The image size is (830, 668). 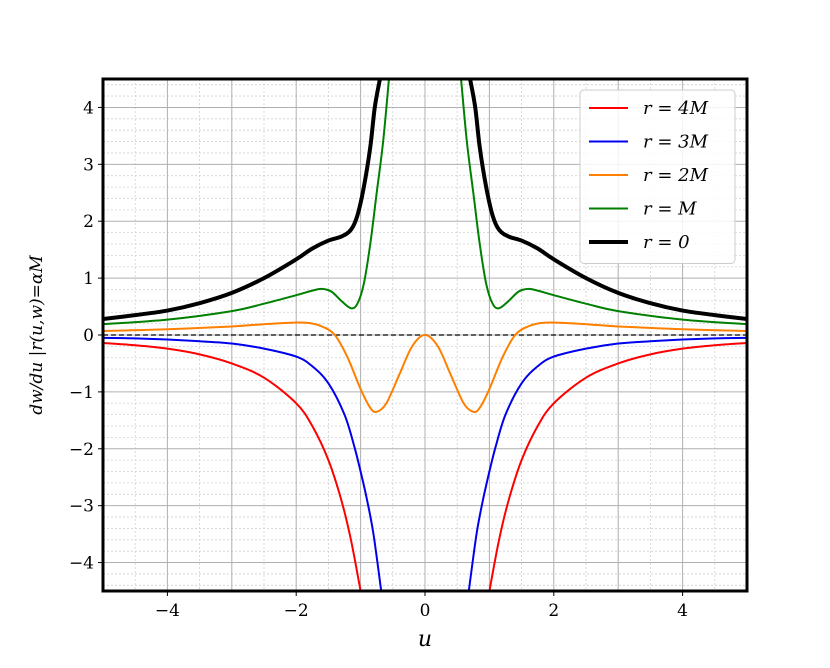 What do you see at coordinates (666, 242) in the screenshot?
I see `legend-label: r = 0` at bounding box center [666, 242].